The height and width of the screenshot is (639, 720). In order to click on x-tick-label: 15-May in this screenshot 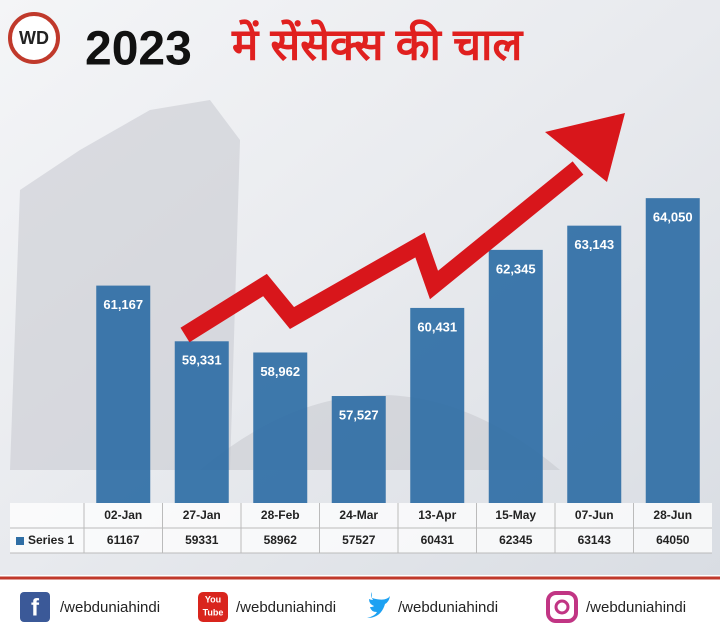, I will do `click(515, 515)`.